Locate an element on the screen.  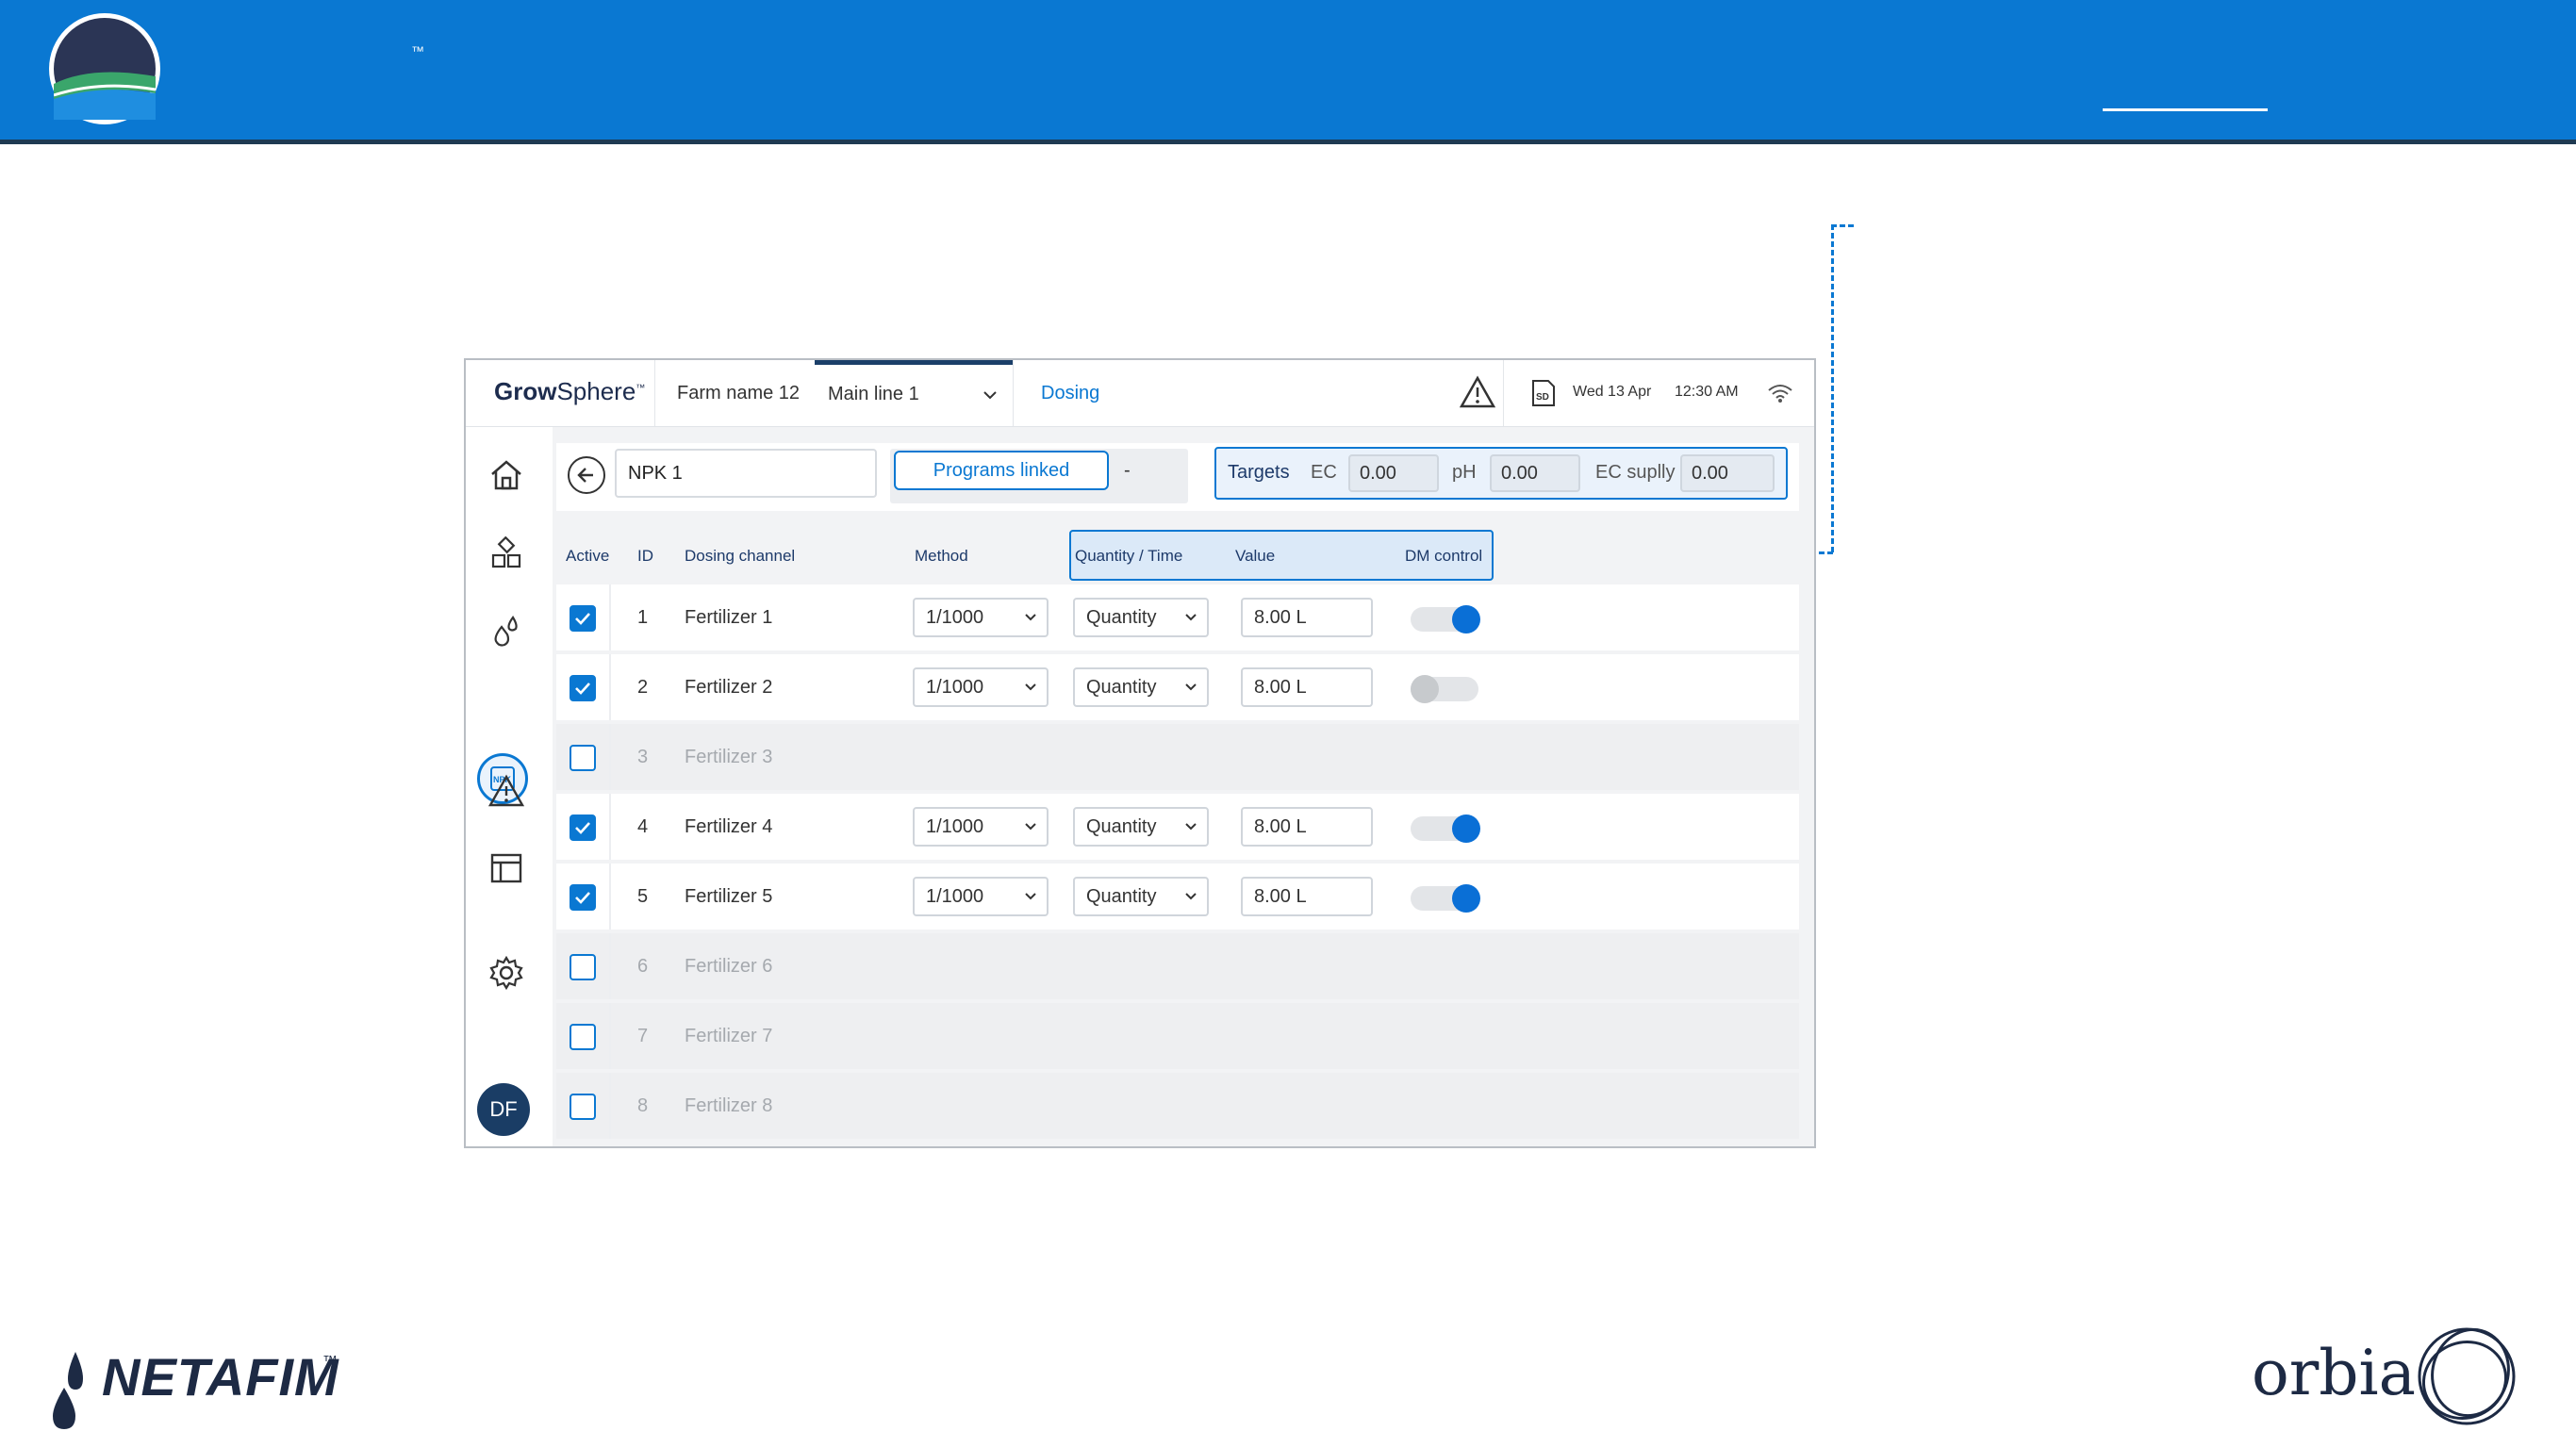
orbia-logo-text: orbia is located at coordinates (2334, 1373).